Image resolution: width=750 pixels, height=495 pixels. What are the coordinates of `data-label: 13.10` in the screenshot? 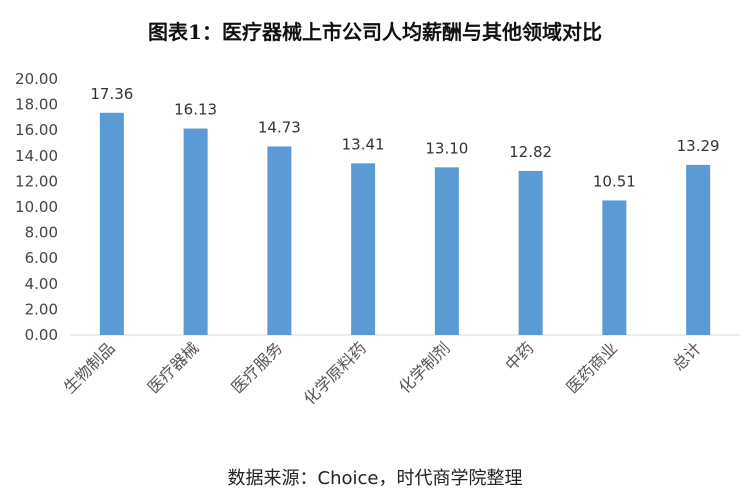 It's located at (446, 148).